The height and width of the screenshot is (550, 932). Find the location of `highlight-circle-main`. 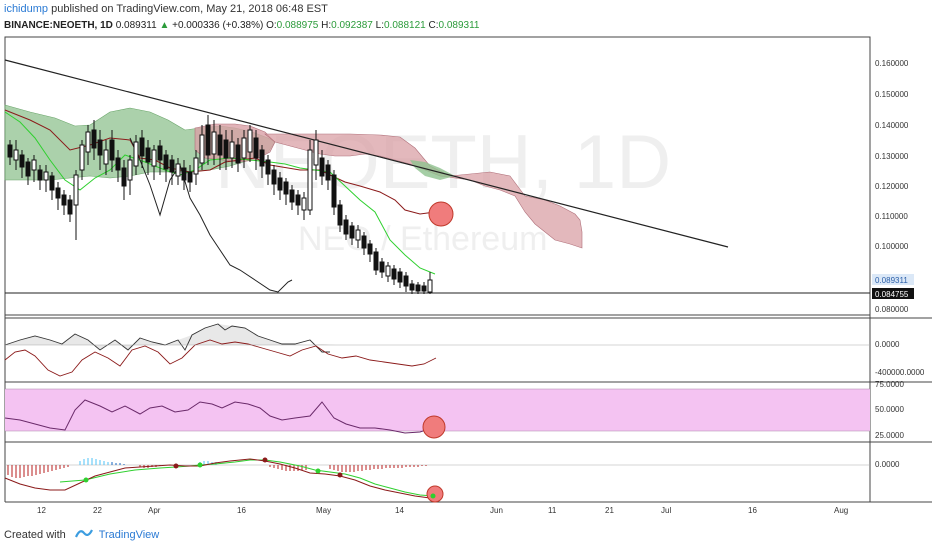

highlight-circle-main is located at coordinates (441, 214).